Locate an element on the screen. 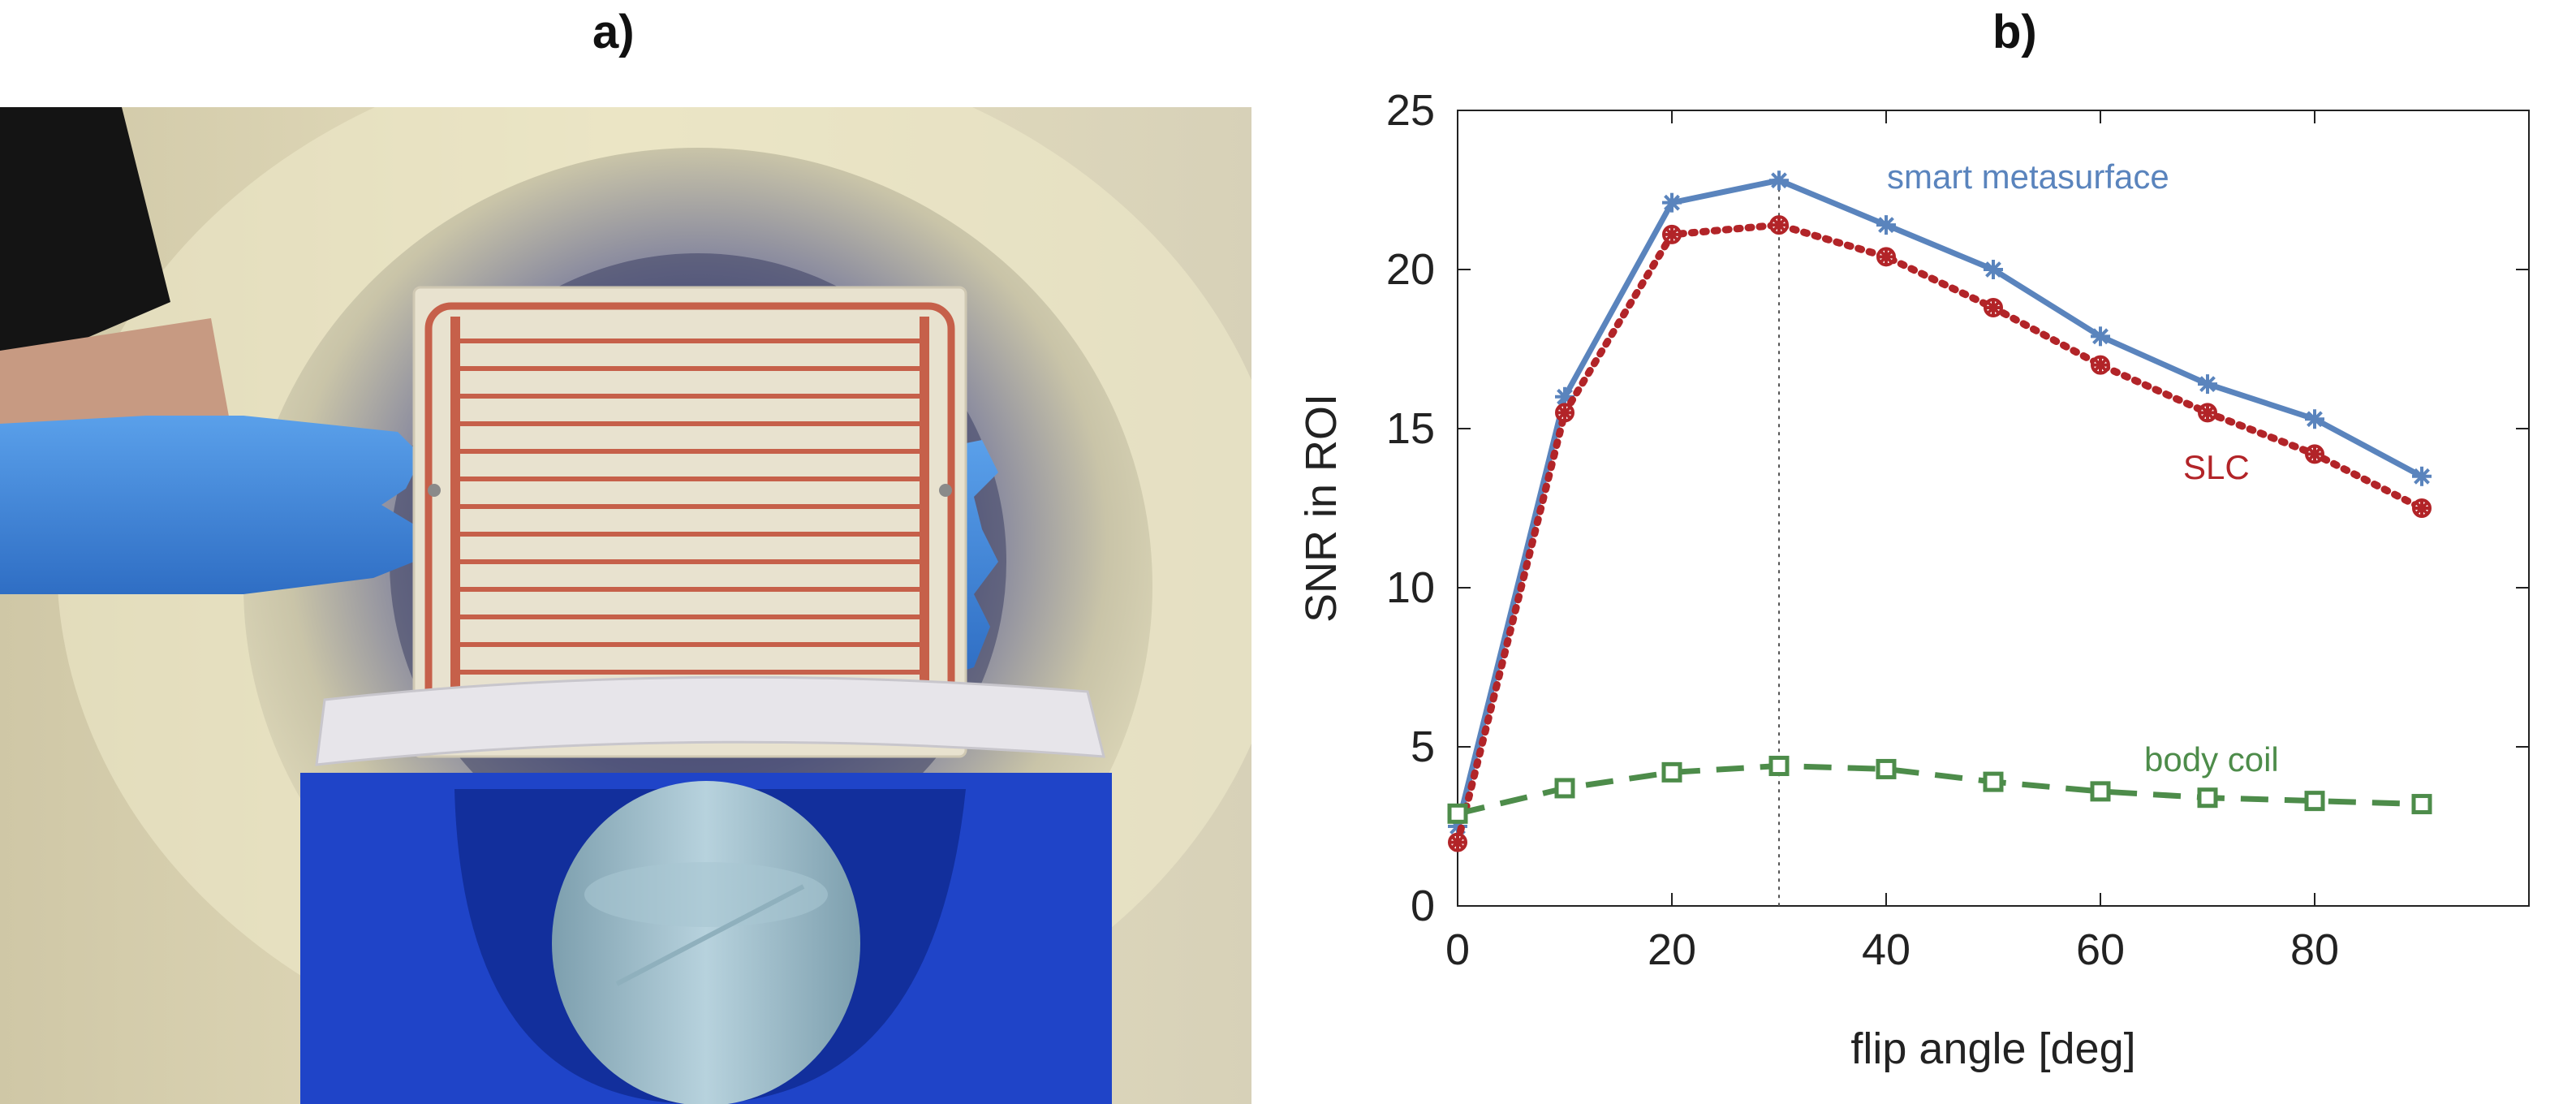  panel-label-b: b) is located at coordinates (2015, 32).